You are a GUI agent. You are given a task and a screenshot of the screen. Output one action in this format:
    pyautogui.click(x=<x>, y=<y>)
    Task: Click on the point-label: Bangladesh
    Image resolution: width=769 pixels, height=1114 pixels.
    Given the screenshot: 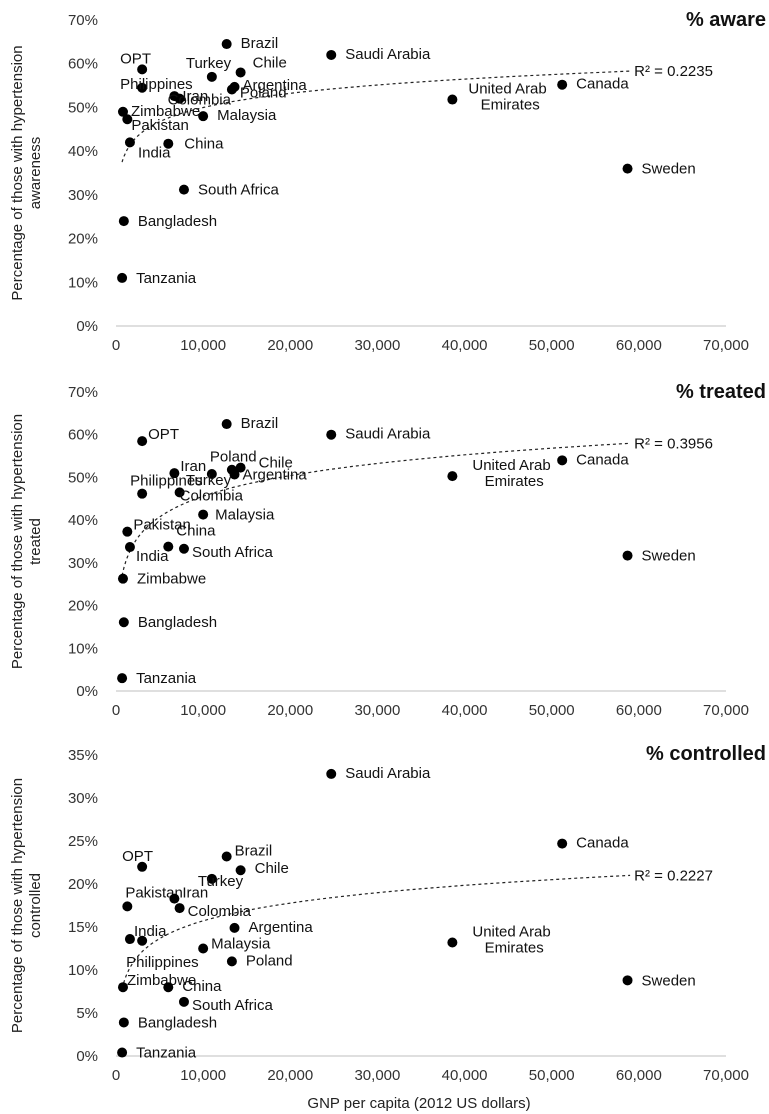 What is the action you would take?
    pyautogui.click(x=177, y=622)
    